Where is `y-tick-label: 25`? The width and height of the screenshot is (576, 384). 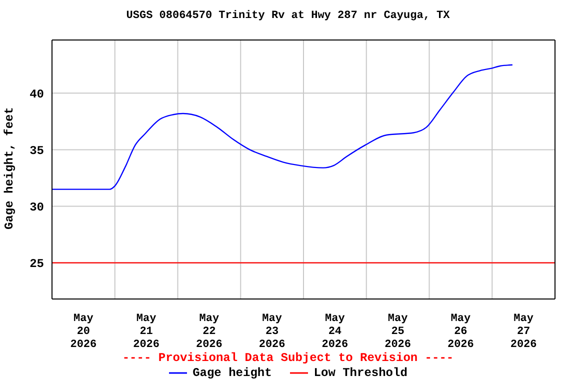 y-tick-label: 25 is located at coordinates (37, 264).